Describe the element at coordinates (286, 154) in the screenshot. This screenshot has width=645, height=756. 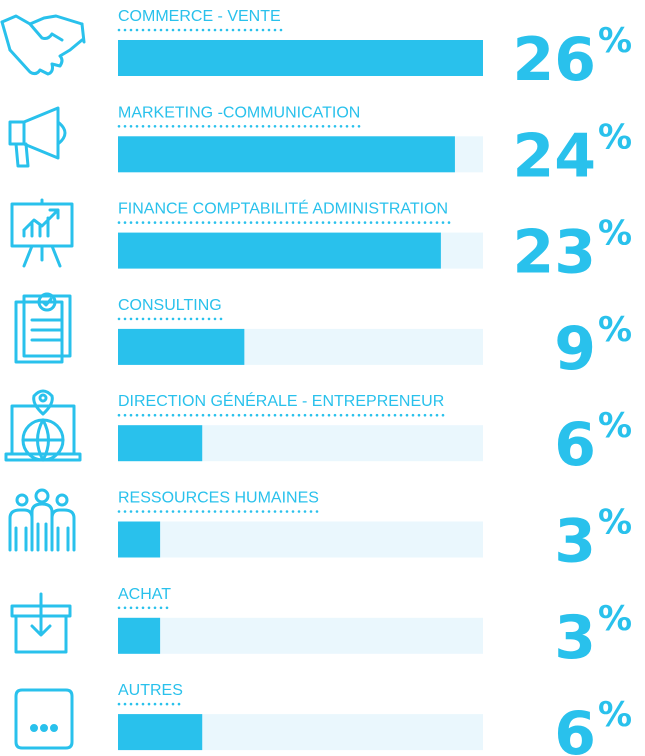
I see `bar` at that location.